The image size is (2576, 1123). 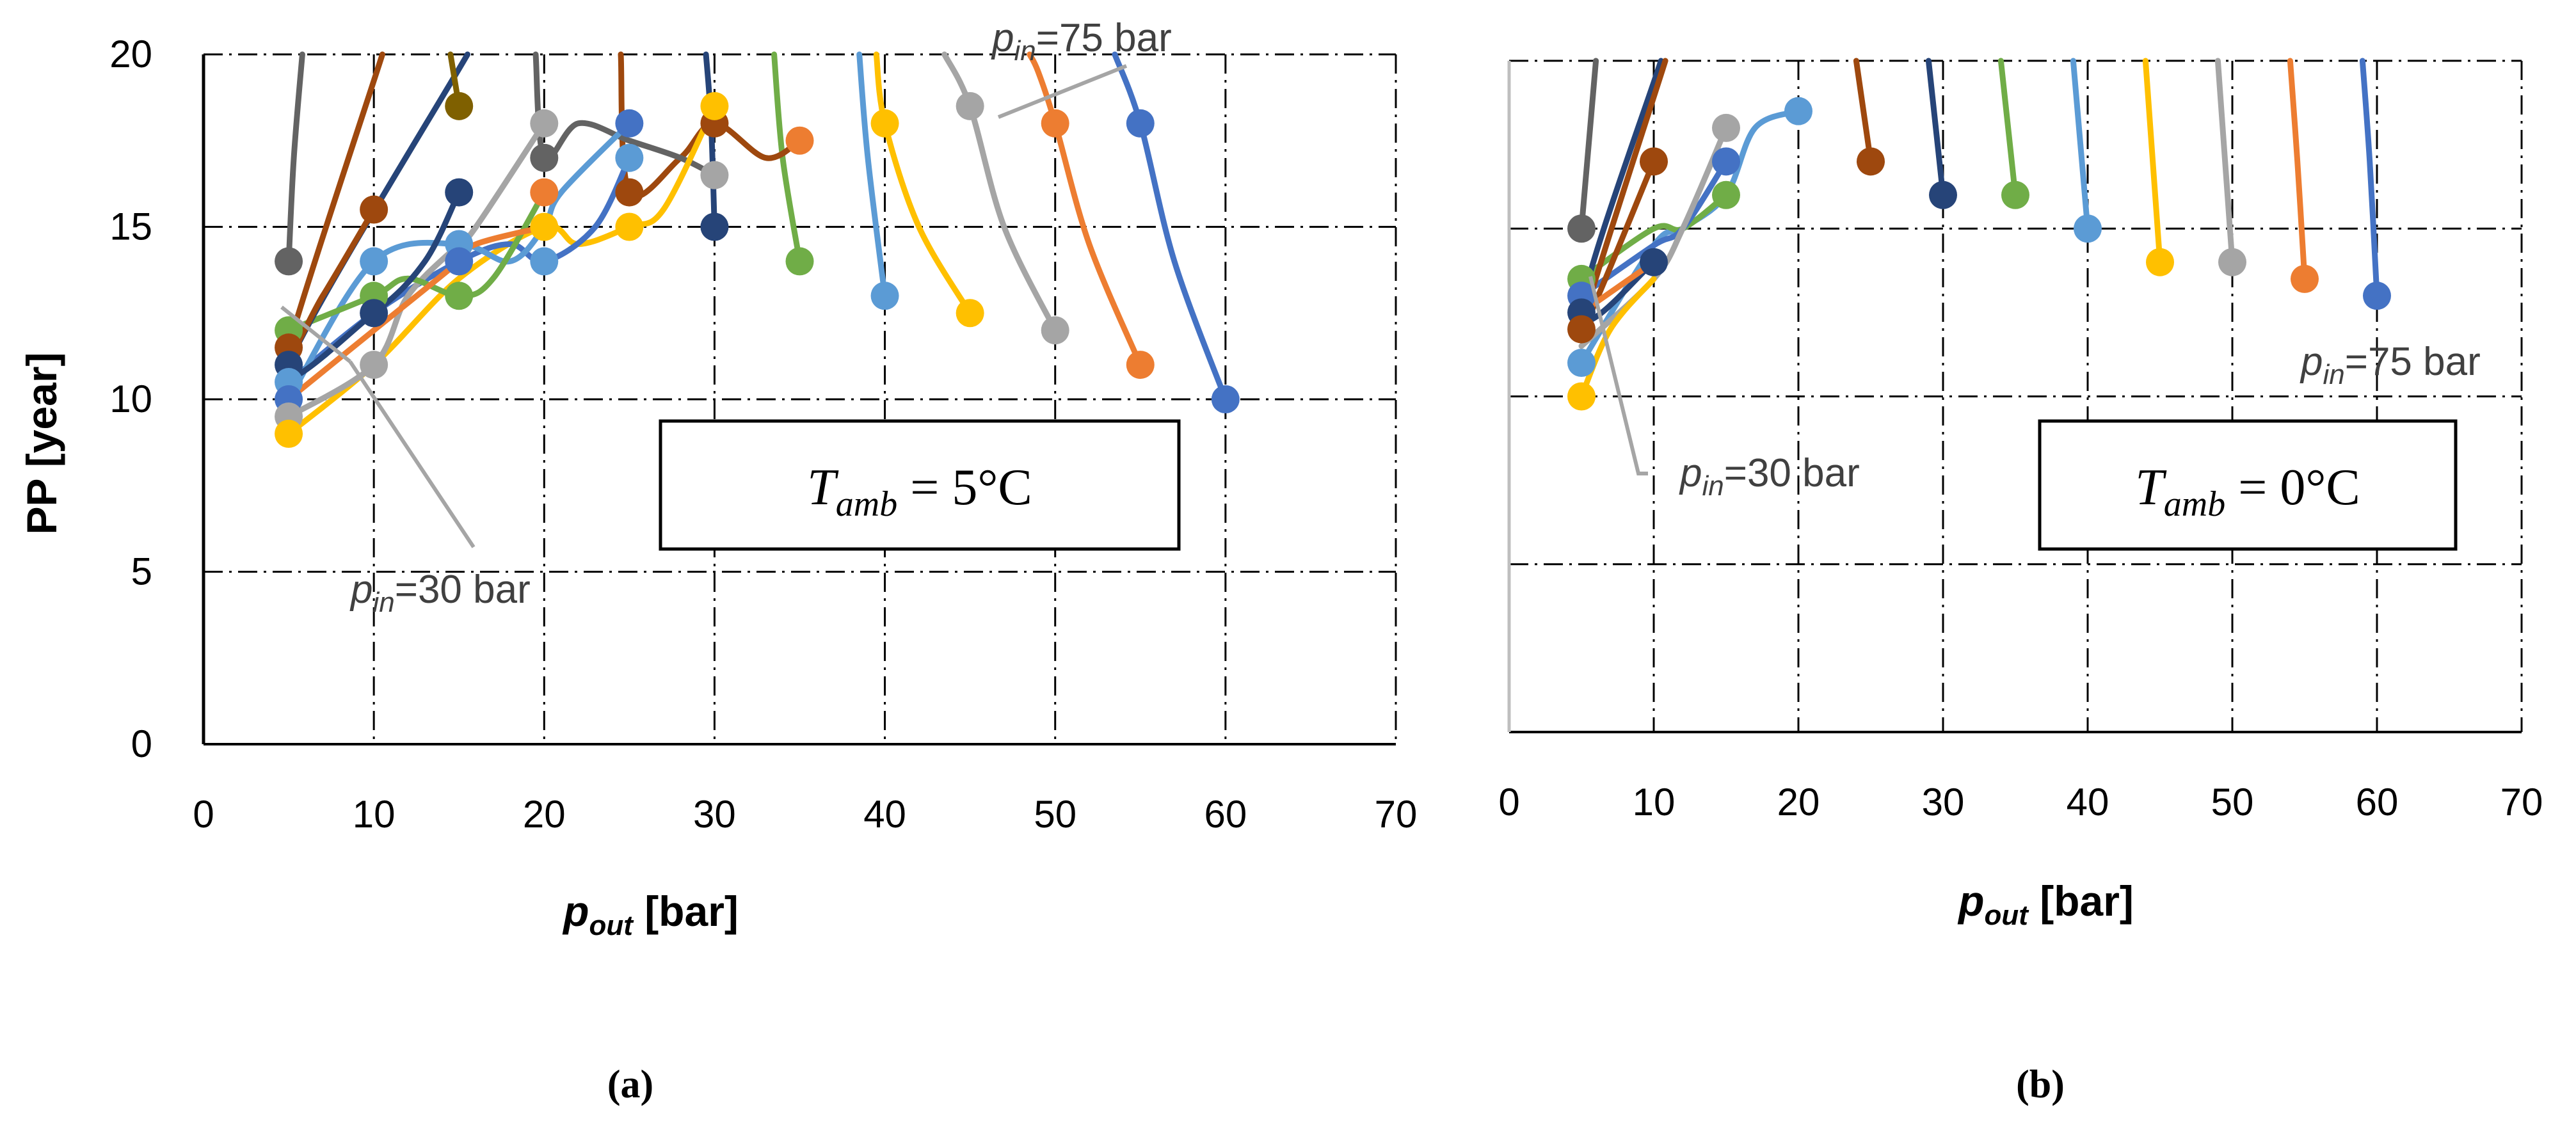 What do you see at coordinates (2151, 487) in the screenshot?
I see `panel-b-condition-main: T` at bounding box center [2151, 487].